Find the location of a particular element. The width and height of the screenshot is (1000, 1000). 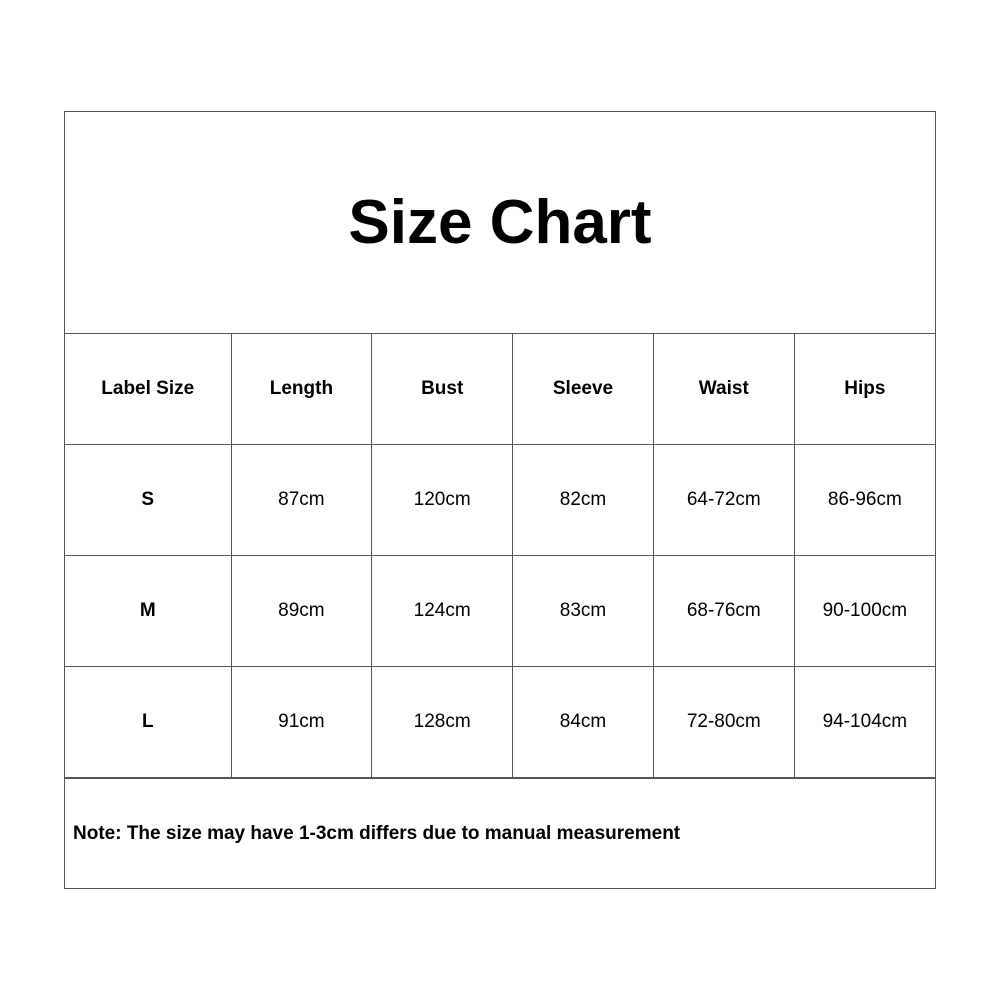

table-row: L 91cm 128cm 84cm 72-80cm 94-104cm is located at coordinates (500, 722).